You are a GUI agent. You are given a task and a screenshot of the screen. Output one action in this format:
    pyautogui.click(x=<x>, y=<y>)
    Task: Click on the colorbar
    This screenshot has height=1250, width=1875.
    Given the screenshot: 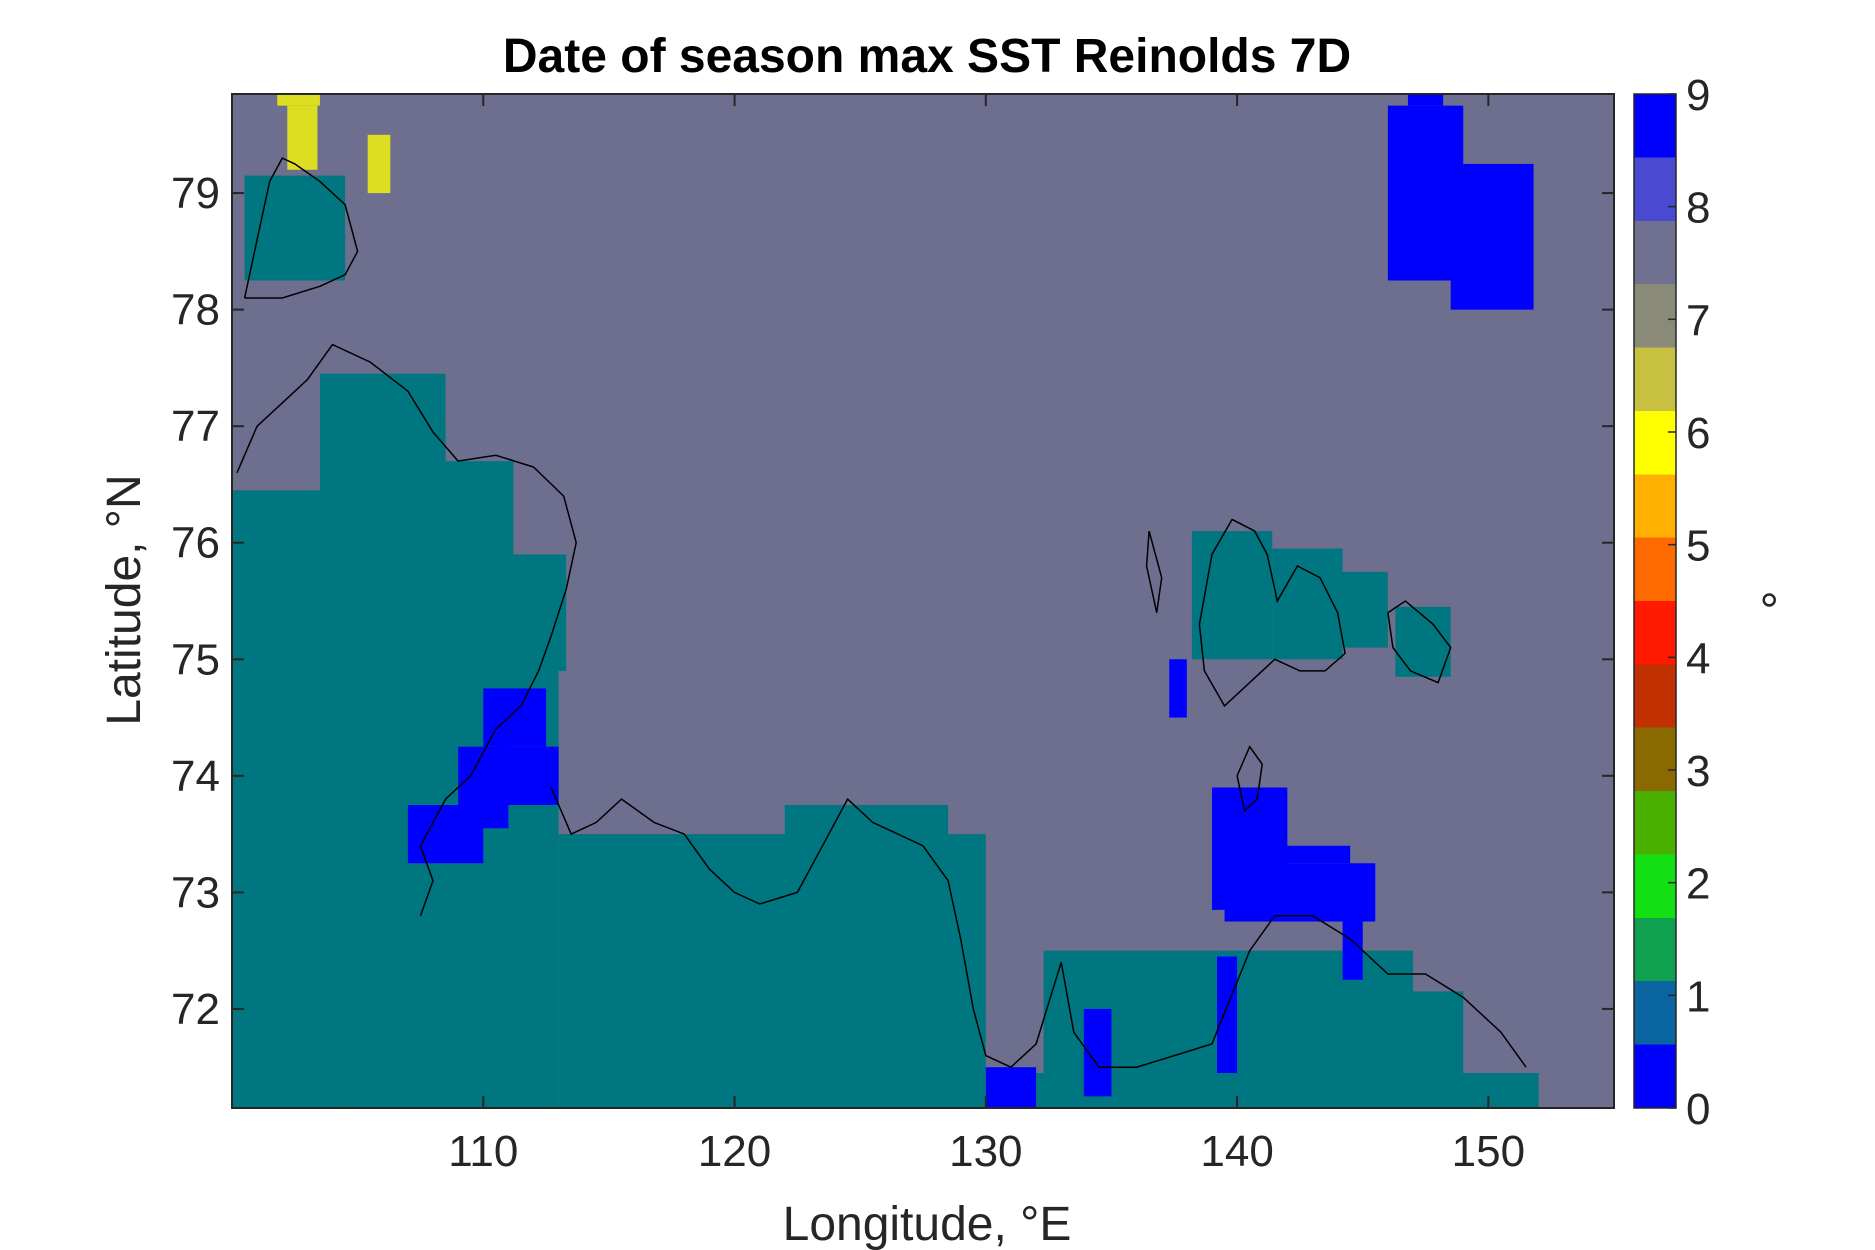 What is the action you would take?
    pyautogui.click(x=1655, y=601)
    